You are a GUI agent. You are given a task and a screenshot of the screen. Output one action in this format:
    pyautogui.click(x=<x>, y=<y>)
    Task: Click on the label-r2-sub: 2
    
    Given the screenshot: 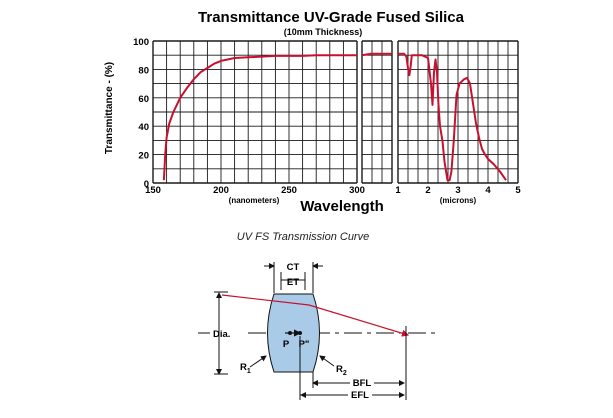 What is the action you would take?
    pyautogui.click(x=345, y=373)
    